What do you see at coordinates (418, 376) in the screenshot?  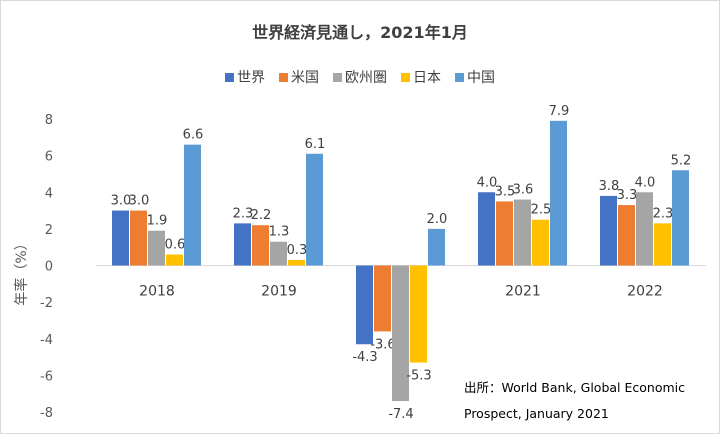 I see `data-label: -5.3` at bounding box center [418, 376].